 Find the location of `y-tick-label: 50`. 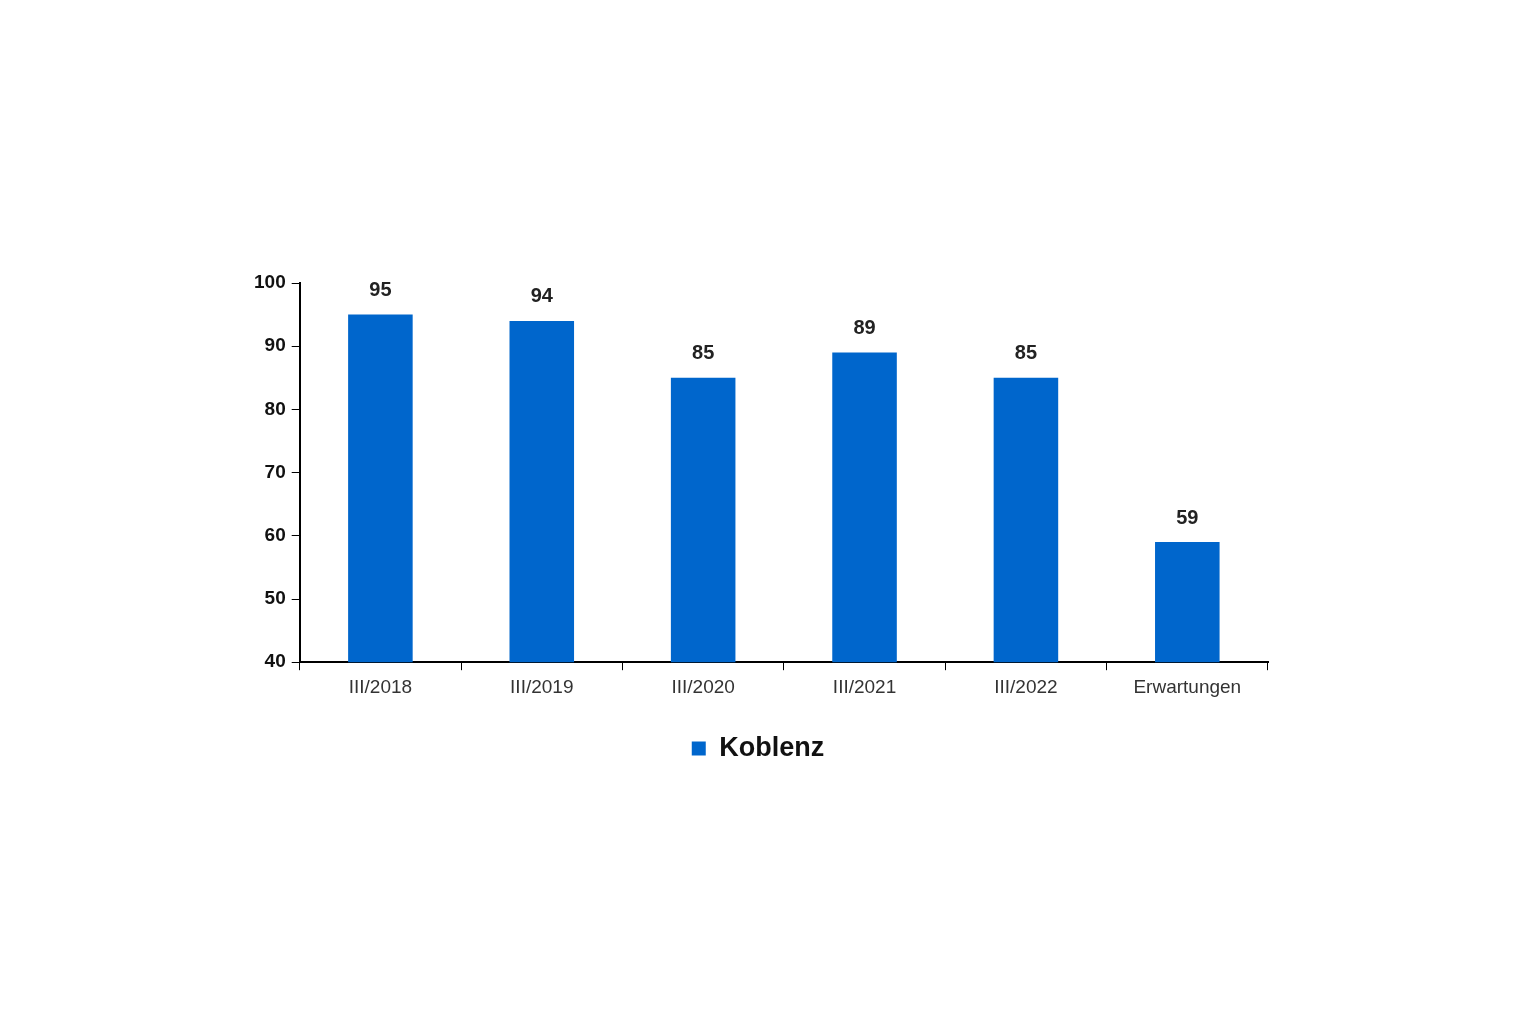

y-tick-label: 50 is located at coordinates (275, 598).